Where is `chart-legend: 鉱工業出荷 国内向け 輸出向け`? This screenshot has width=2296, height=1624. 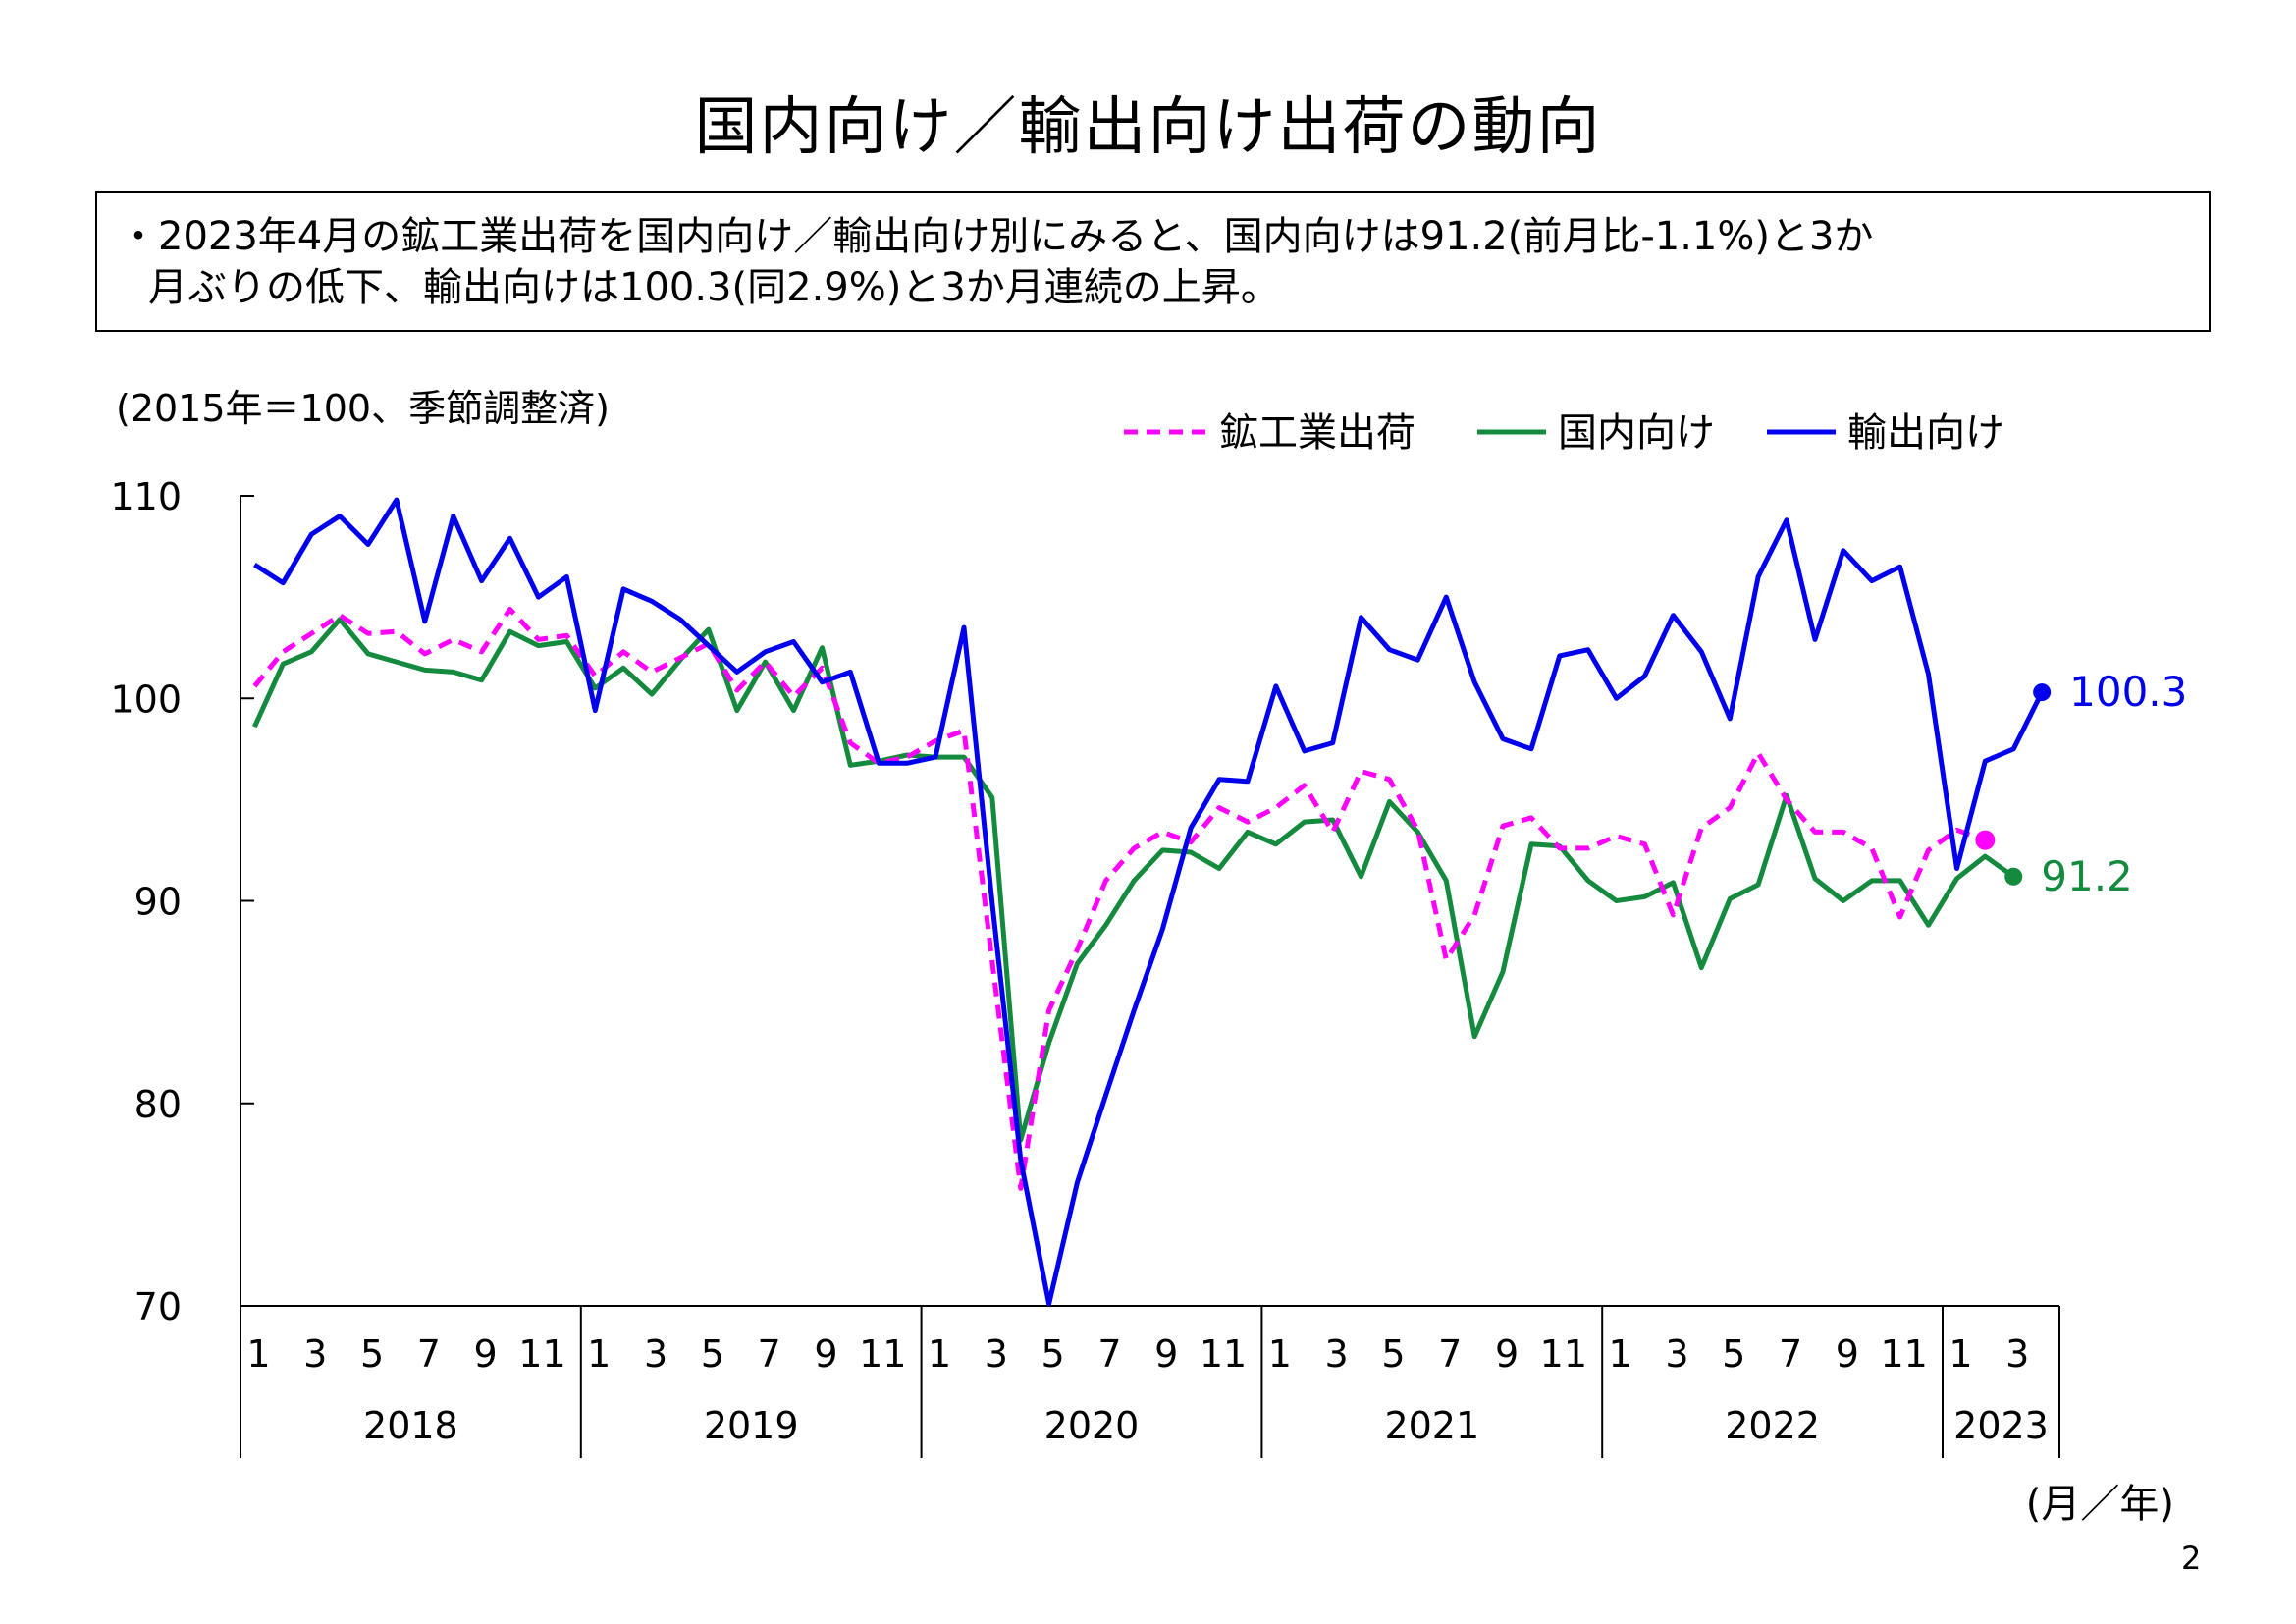 chart-legend: 鉱工業出荷 国内向け 輸出向け is located at coordinates (1564, 433).